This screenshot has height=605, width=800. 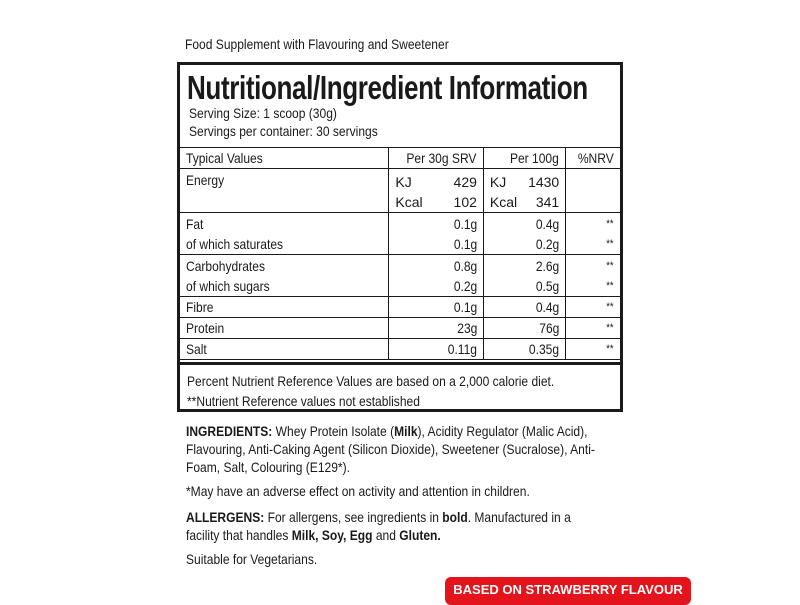 I want to click on header-typical: Typical Values, so click(x=285, y=158).